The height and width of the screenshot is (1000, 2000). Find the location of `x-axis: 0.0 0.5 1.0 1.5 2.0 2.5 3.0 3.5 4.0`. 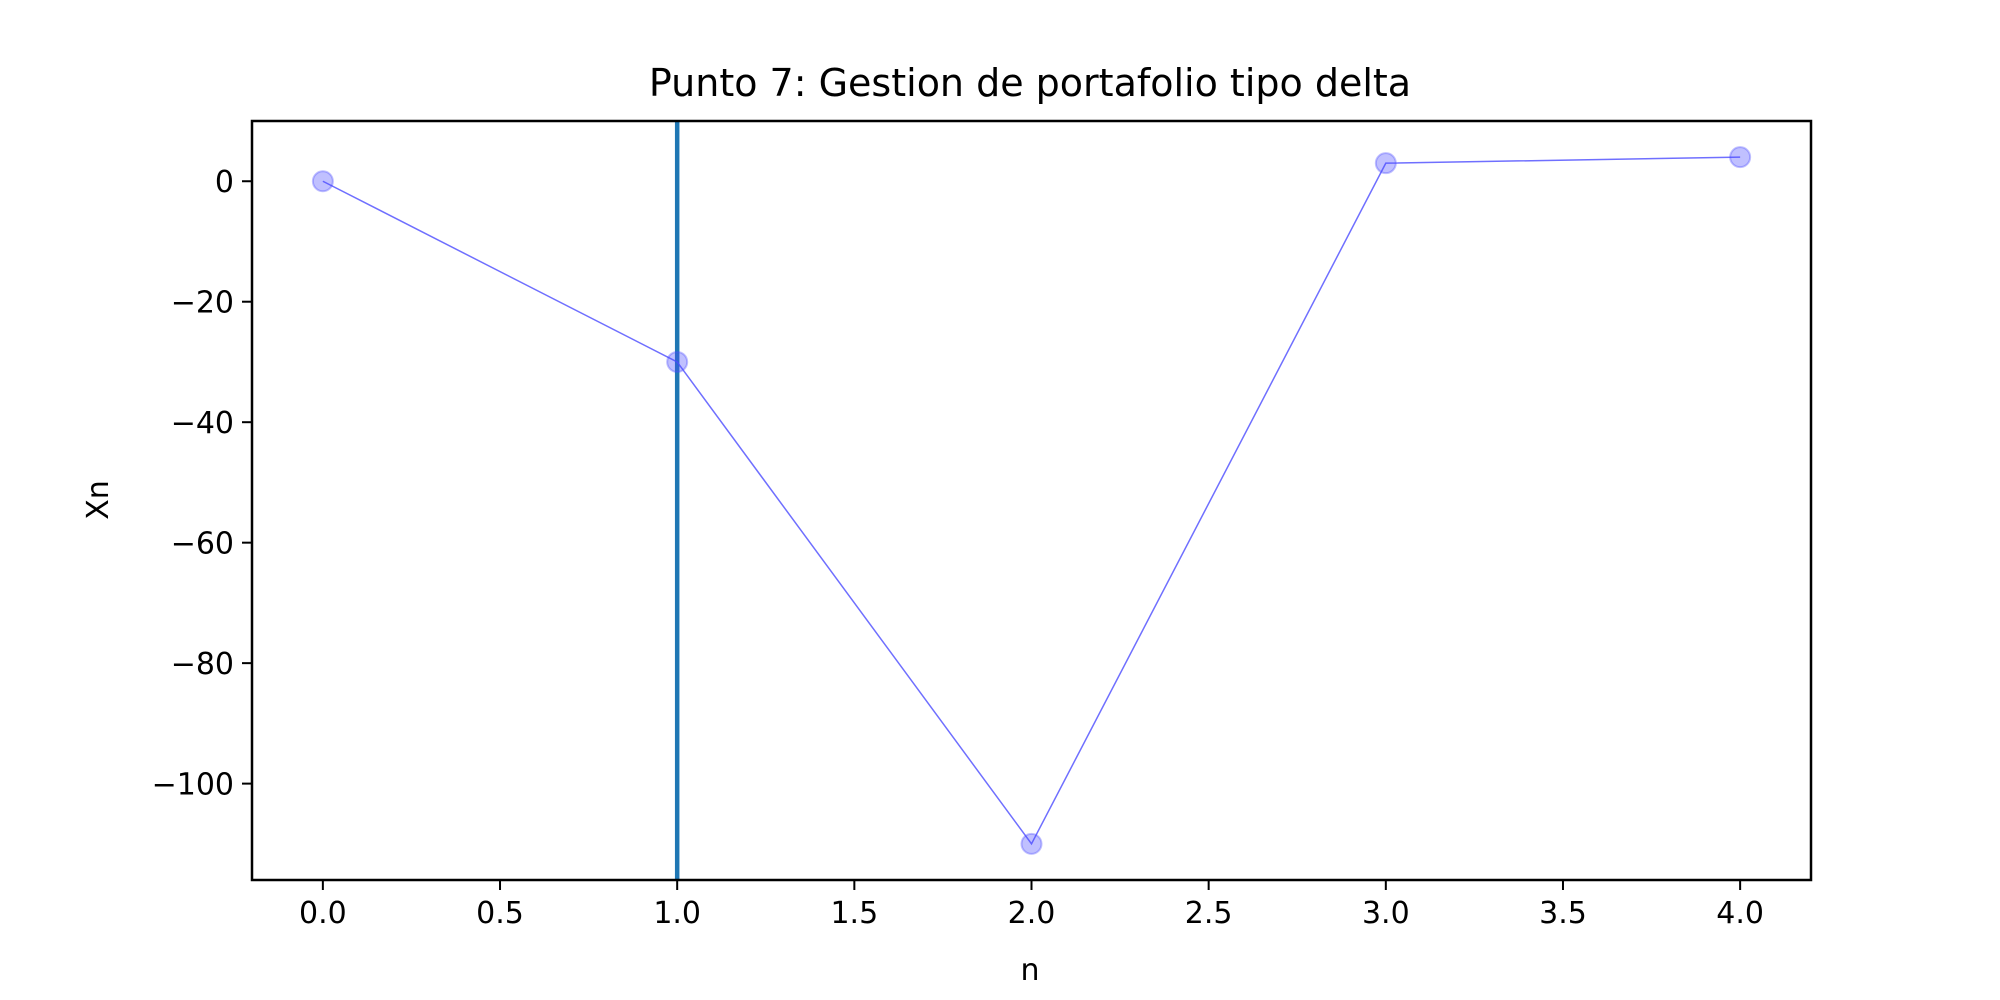

x-axis: 0.0 0.5 1.0 1.5 2.0 2.5 3.0 3.5 4.0 is located at coordinates (1031, 905).